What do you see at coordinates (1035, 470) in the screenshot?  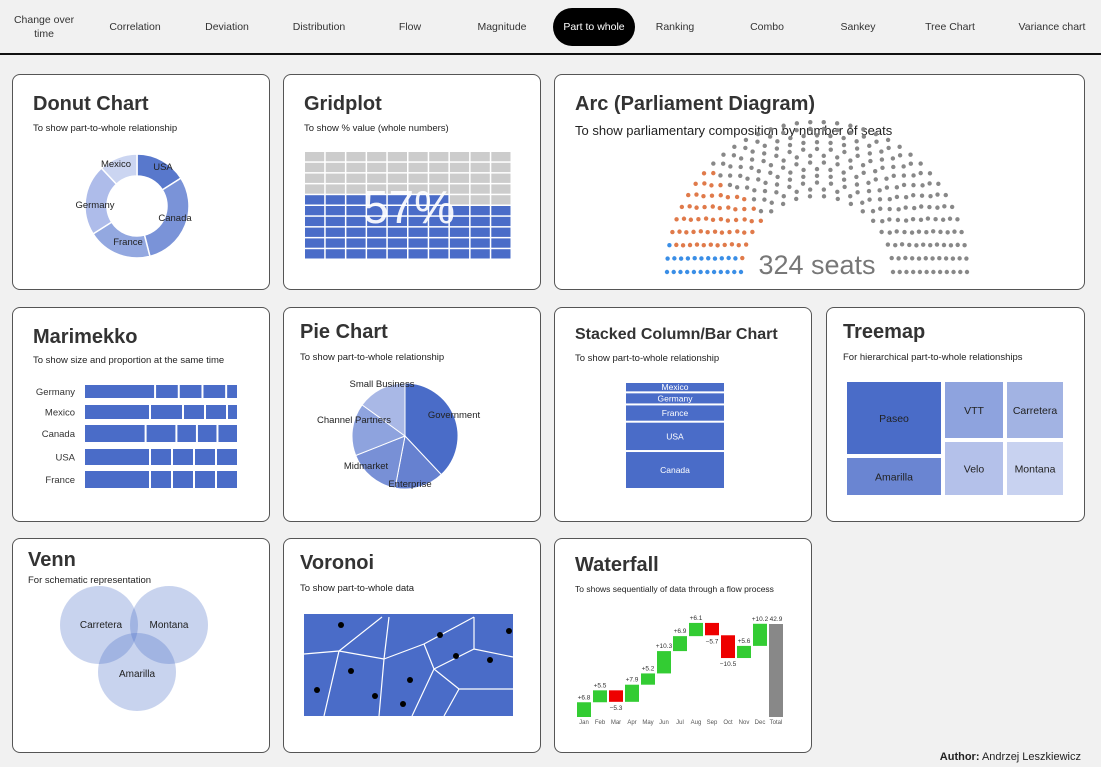 I see `treemap-label-montana: Montana` at bounding box center [1035, 470].